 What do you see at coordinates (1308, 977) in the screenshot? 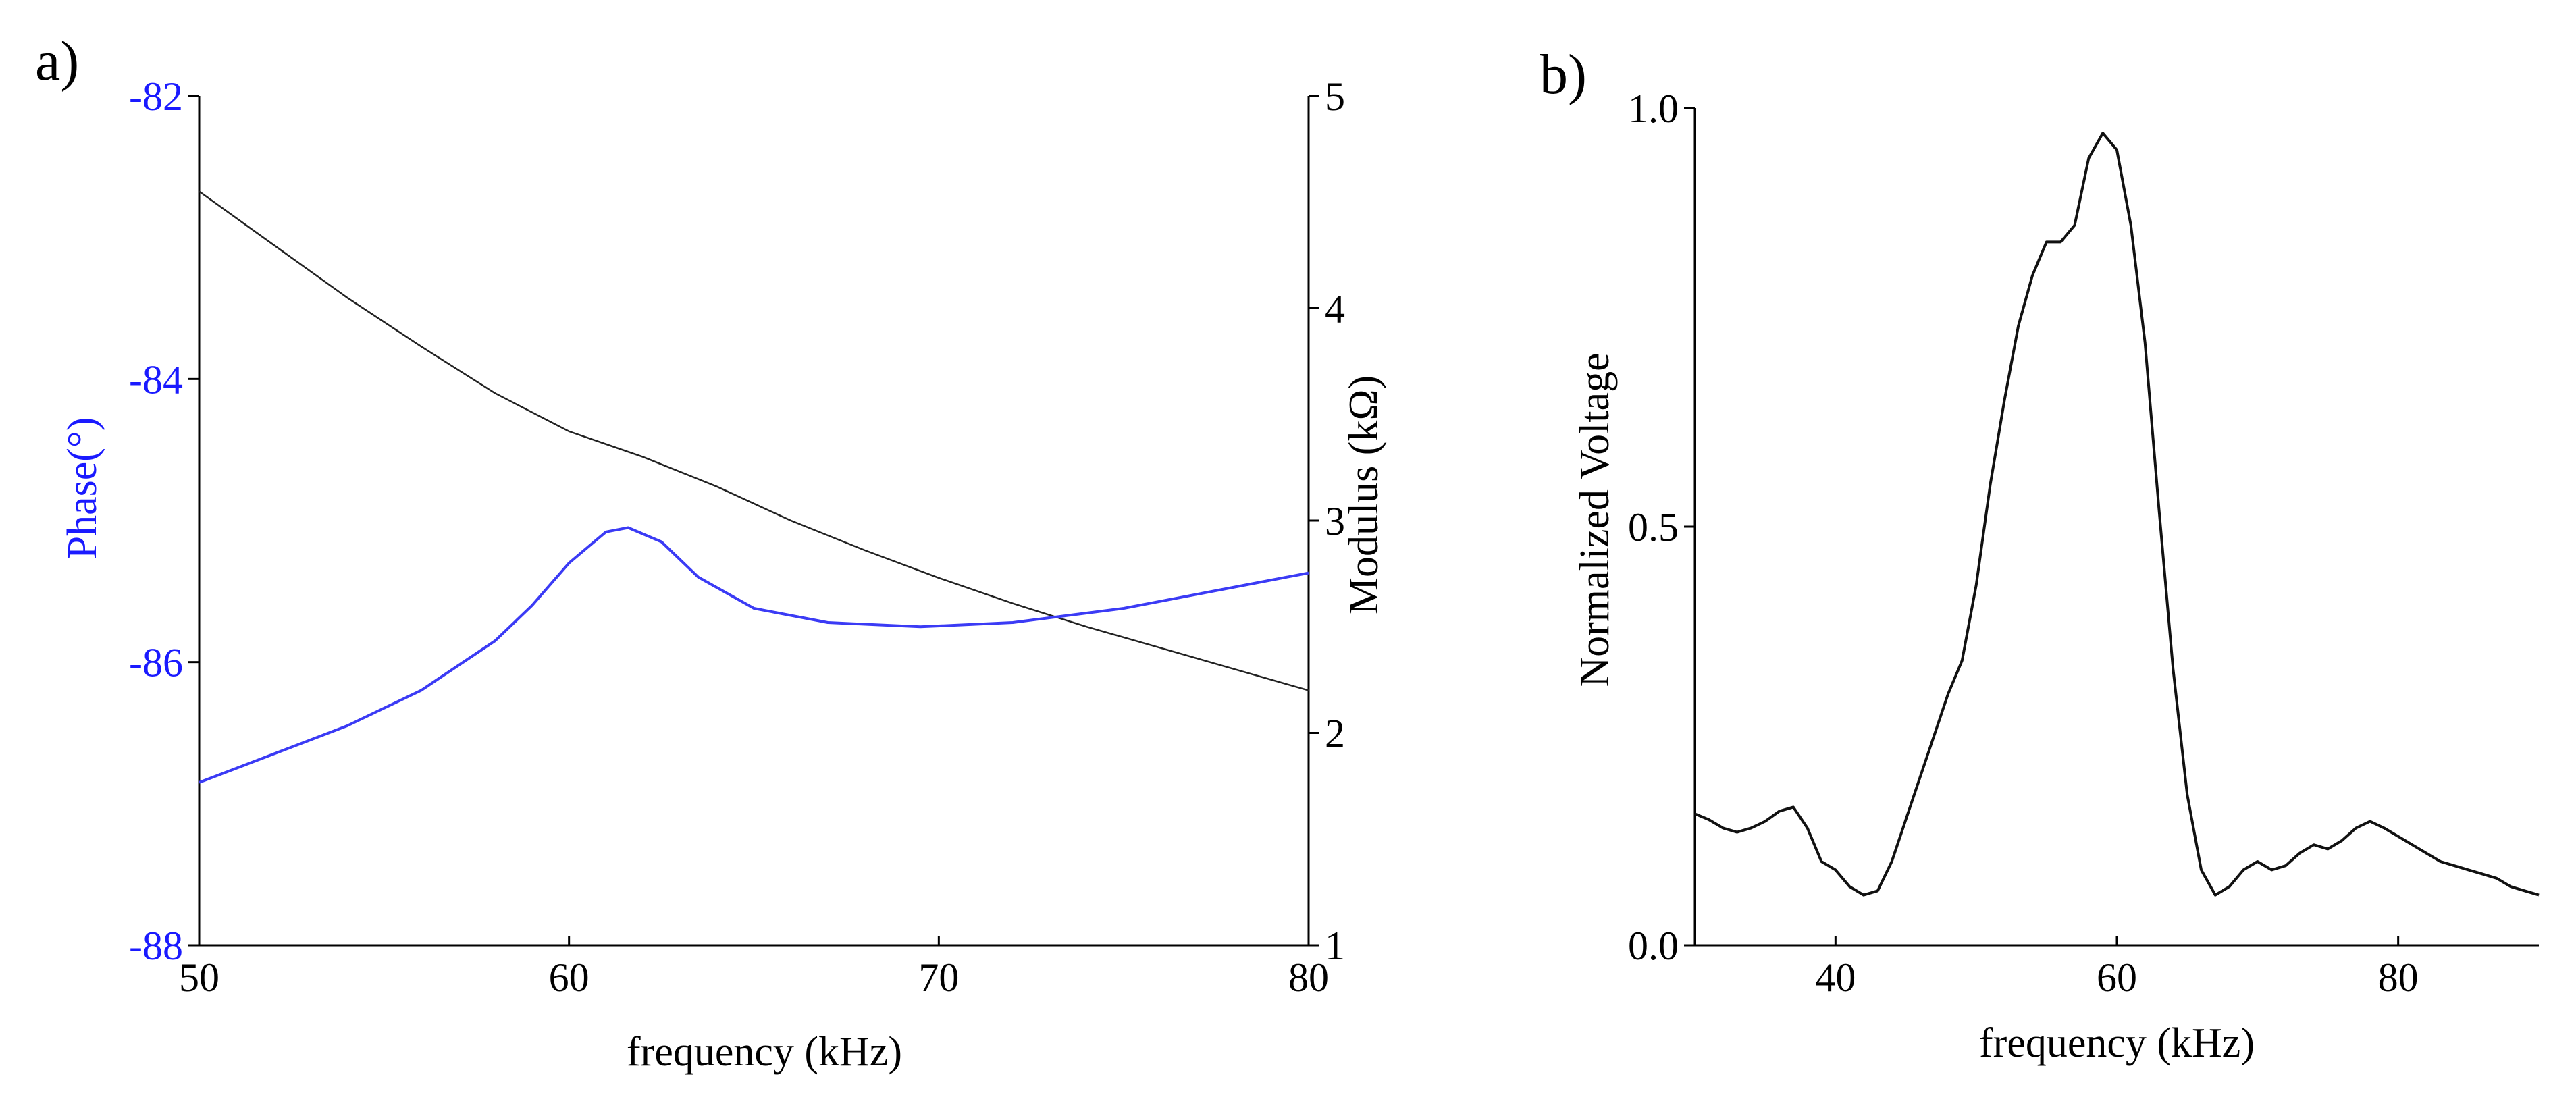
I see `panel-a-x-tick-label: 80` at bounding box center [1308, 977].